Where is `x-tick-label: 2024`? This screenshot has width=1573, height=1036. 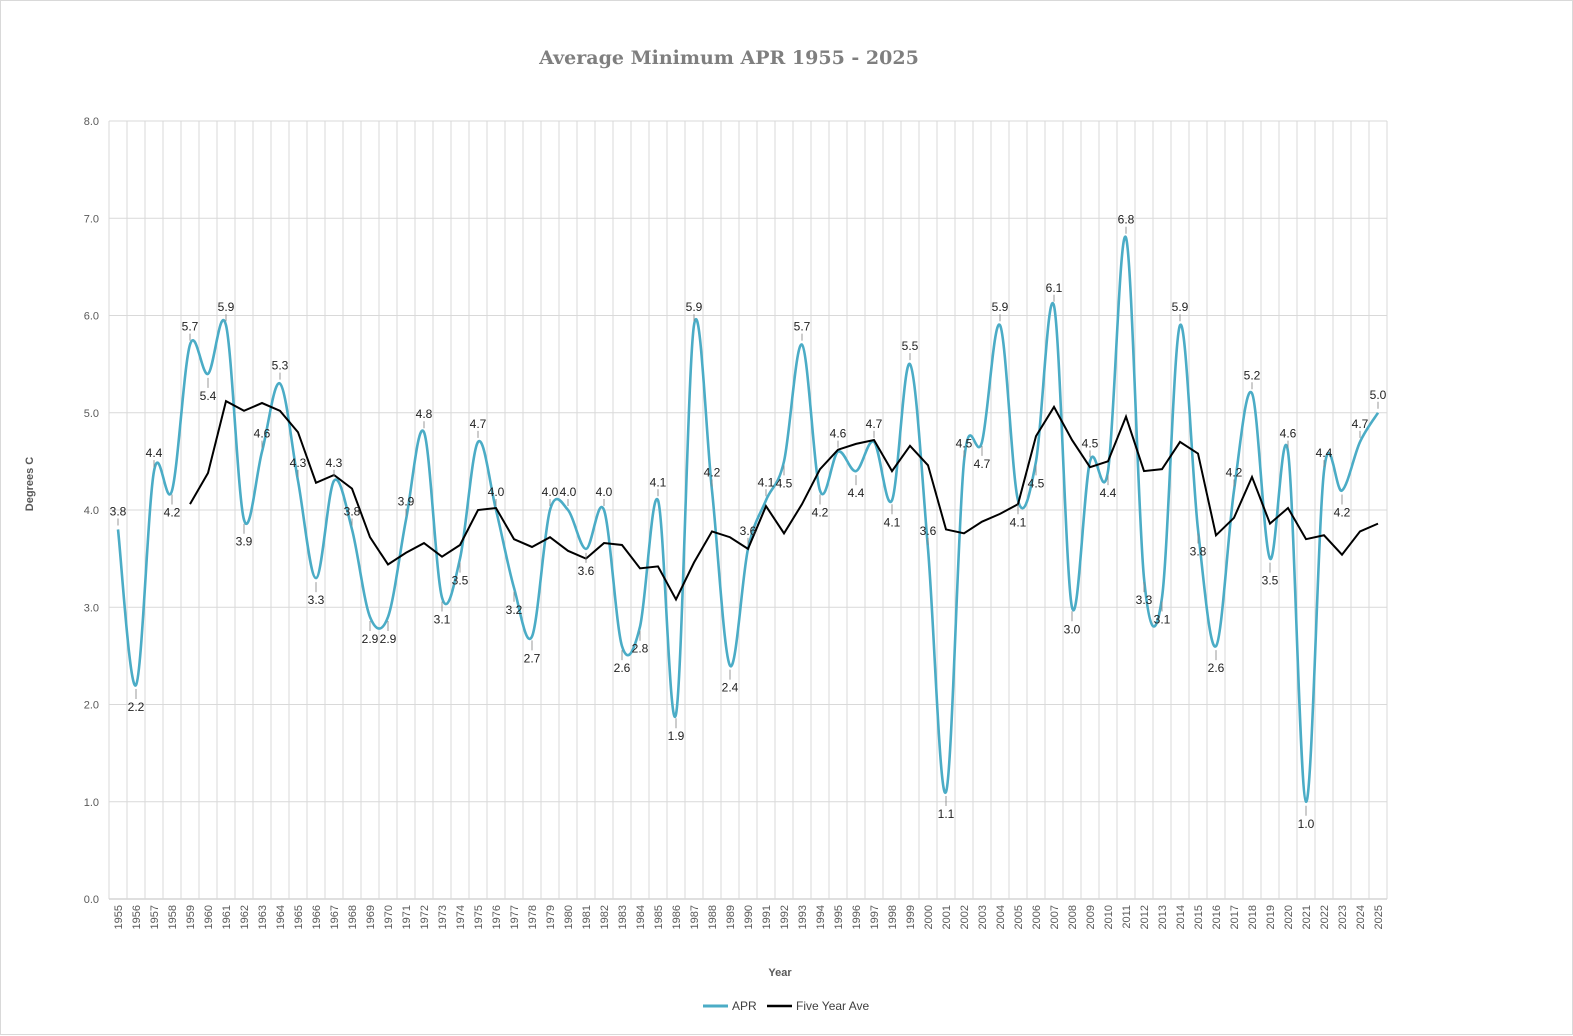
x-tick-label: 2024 is located at coordinates (1361, 917).